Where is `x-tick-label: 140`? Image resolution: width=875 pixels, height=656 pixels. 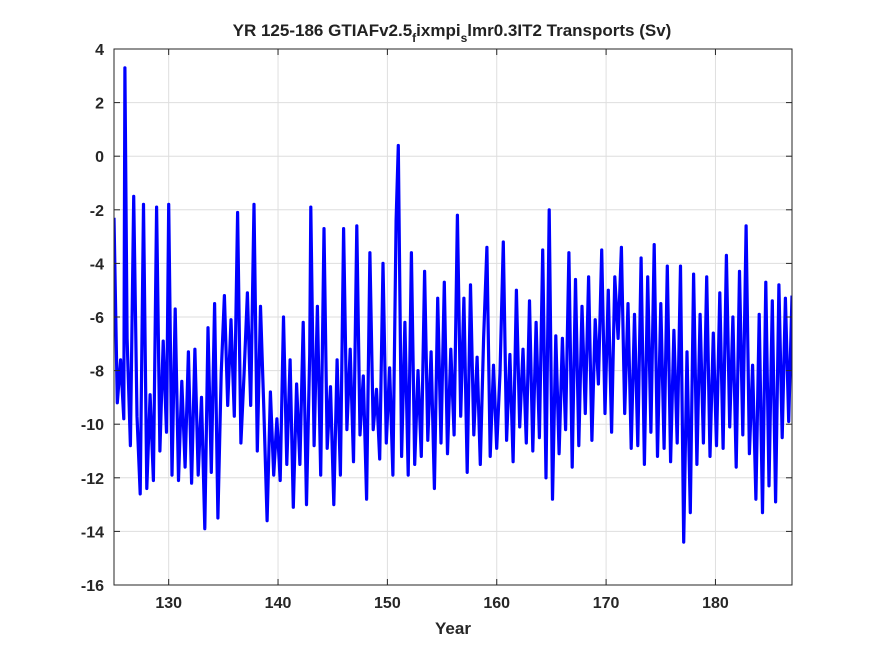 x-tick-label: 140 is located at coordinates (278, 603).